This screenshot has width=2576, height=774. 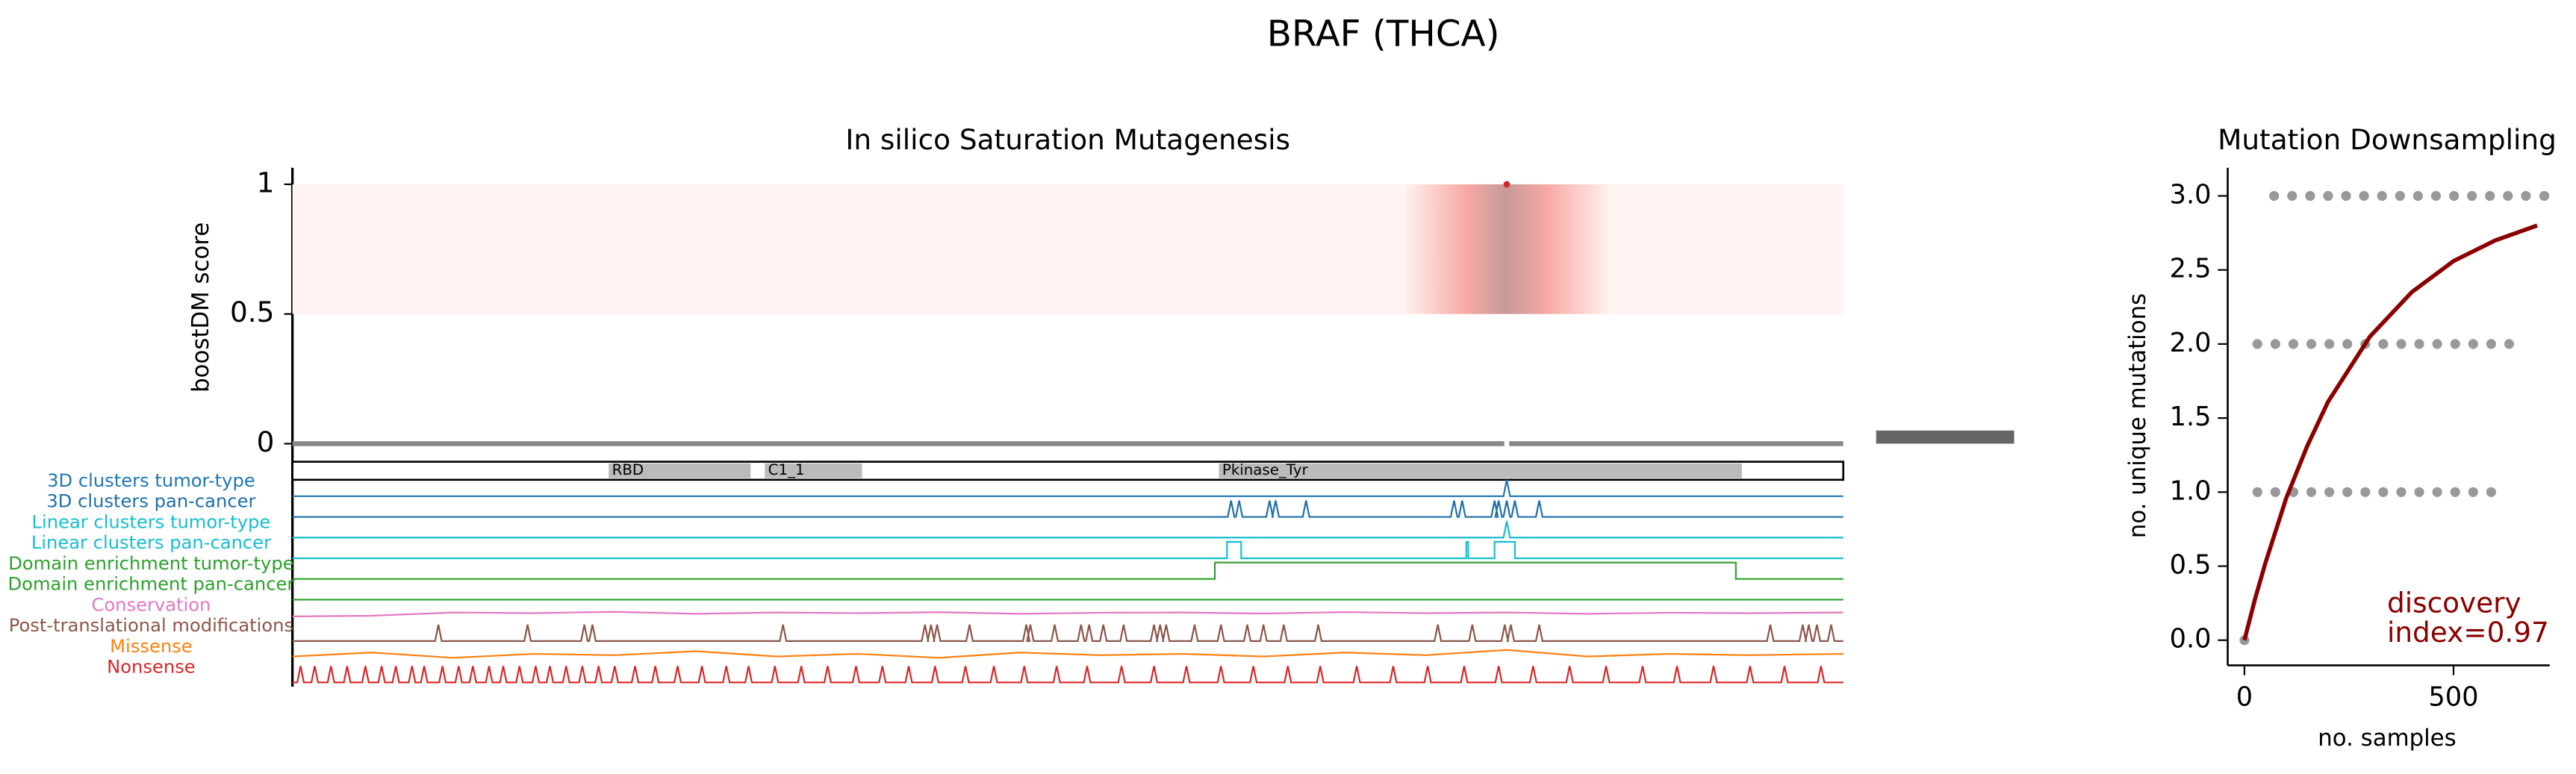 I want to click on domain-label: RBD, so click(x=628, y=469).